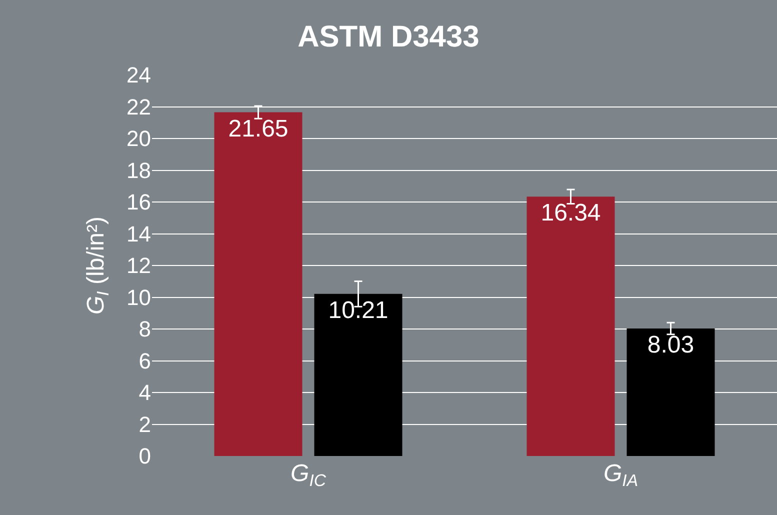  What do you see at coordinates (138, 139) in the screenshot?
I see `y-tick-label: 20` at bounding box center [138, 139].